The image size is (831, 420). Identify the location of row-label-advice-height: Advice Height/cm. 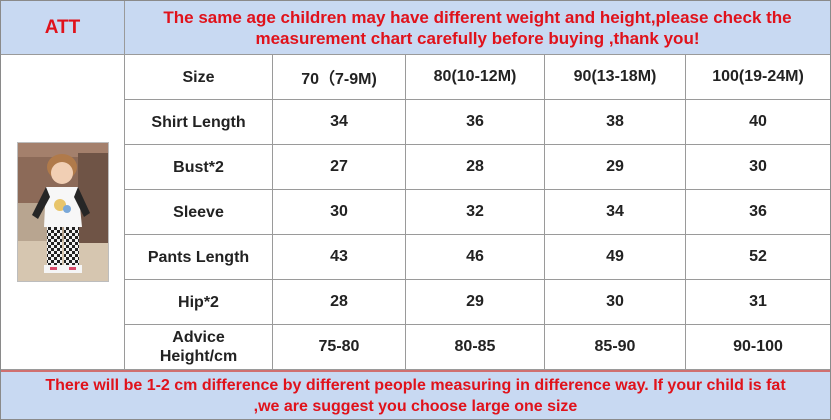
(199, 347).